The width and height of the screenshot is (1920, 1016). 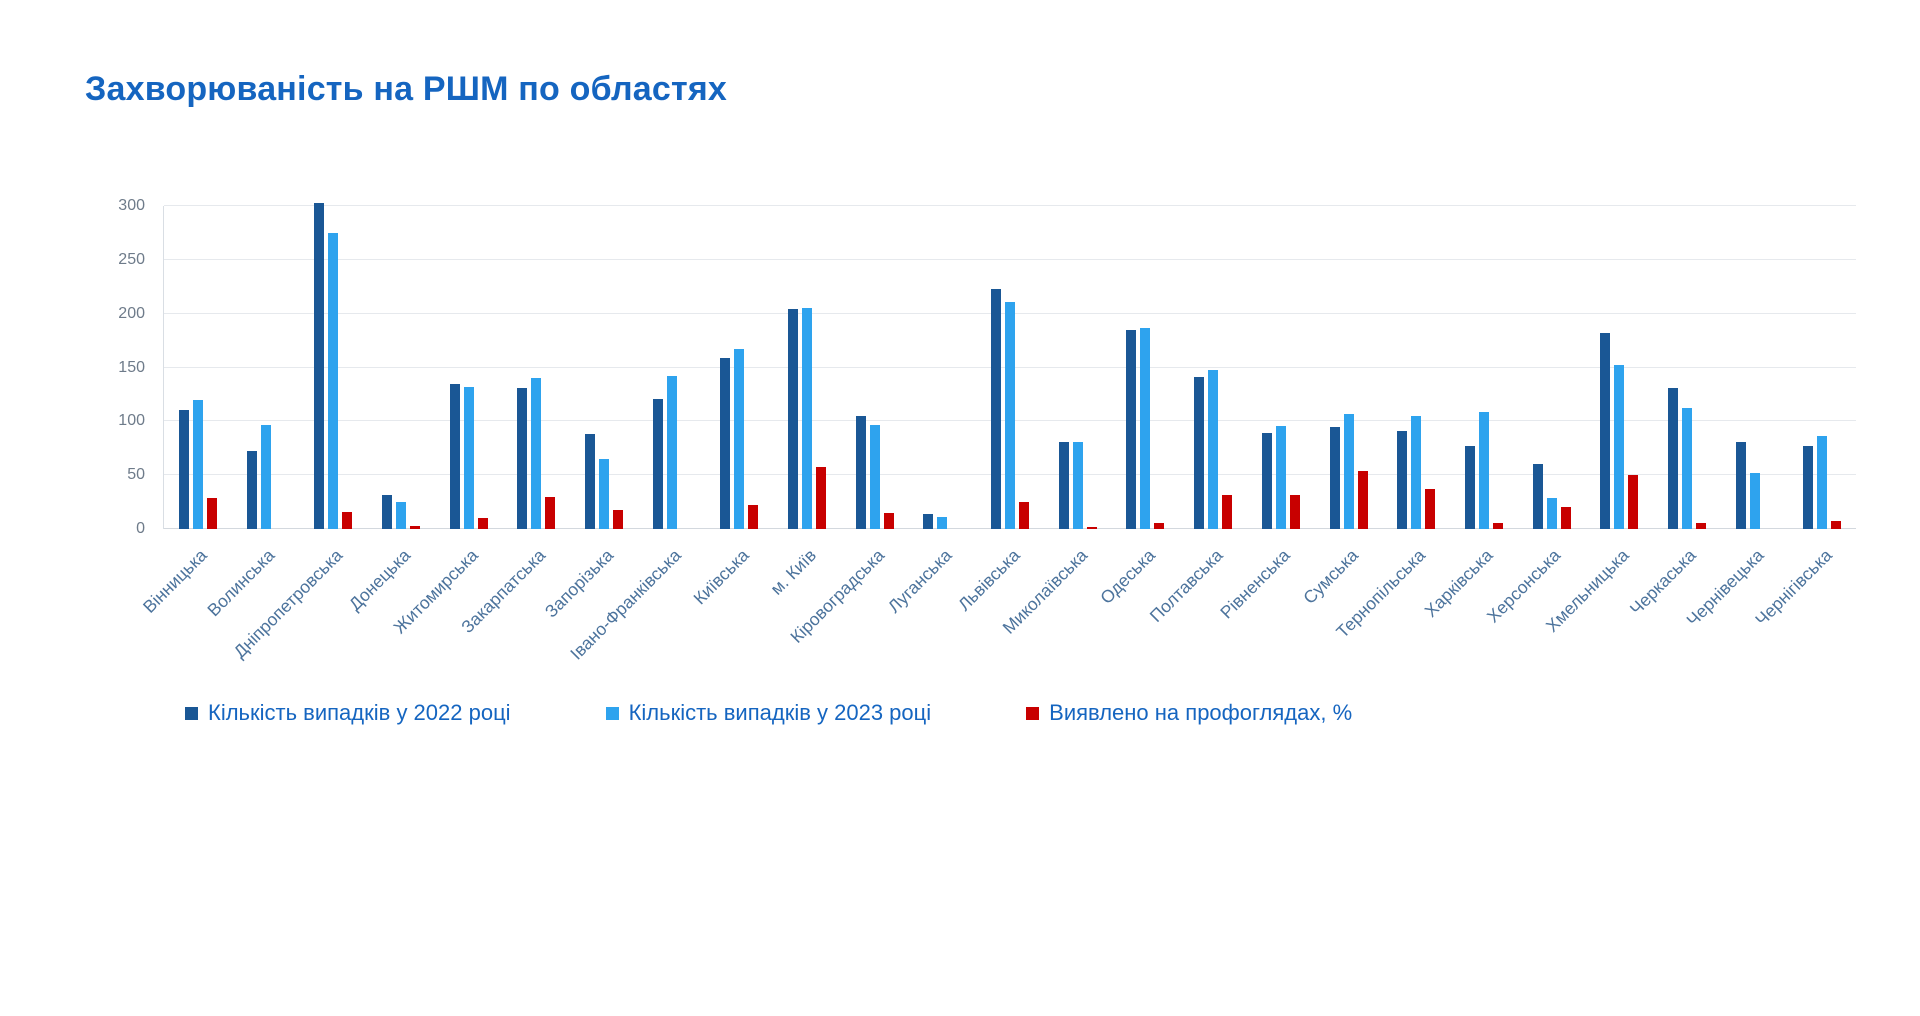 I want to click on x-axis-label-cell: Хмельницька, so click(x=1597, y=637).